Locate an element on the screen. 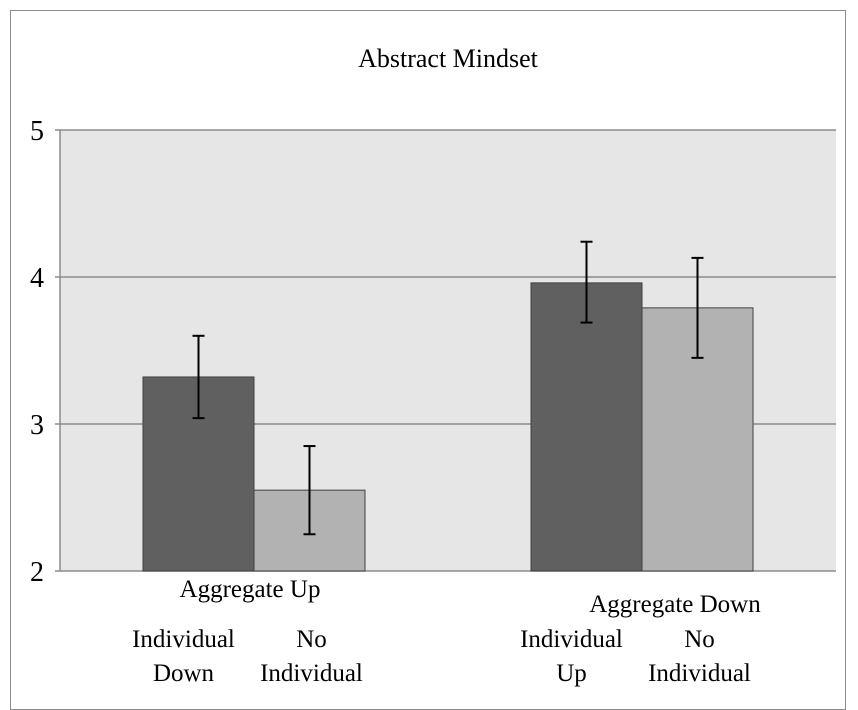 The height and width of the screenshot is (710, 858). bar-label-1-1-line1: Individual is located at coordinates (699, 673).